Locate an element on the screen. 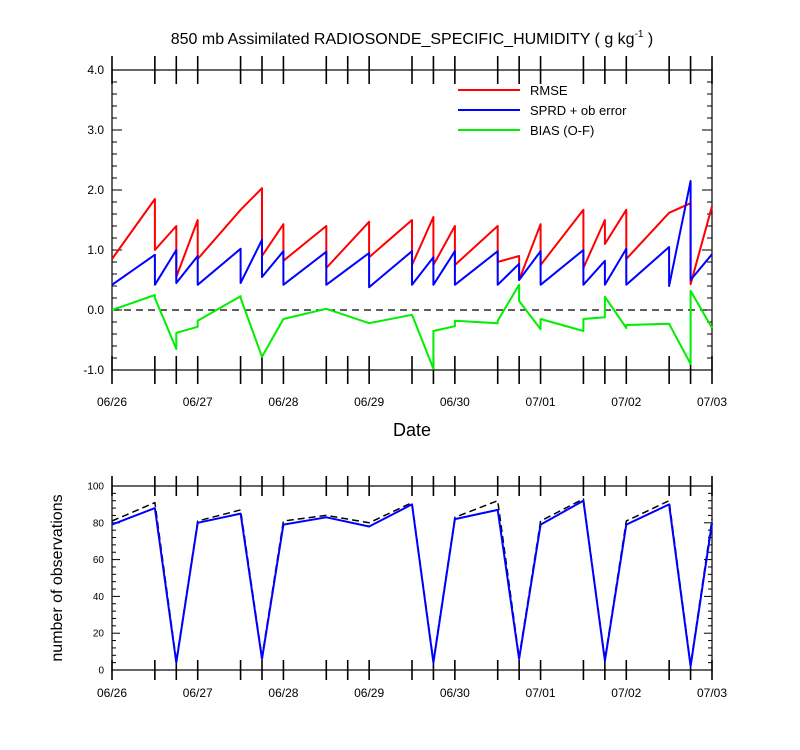  y-tick-label: 0 is located at coordinates (101, 671).